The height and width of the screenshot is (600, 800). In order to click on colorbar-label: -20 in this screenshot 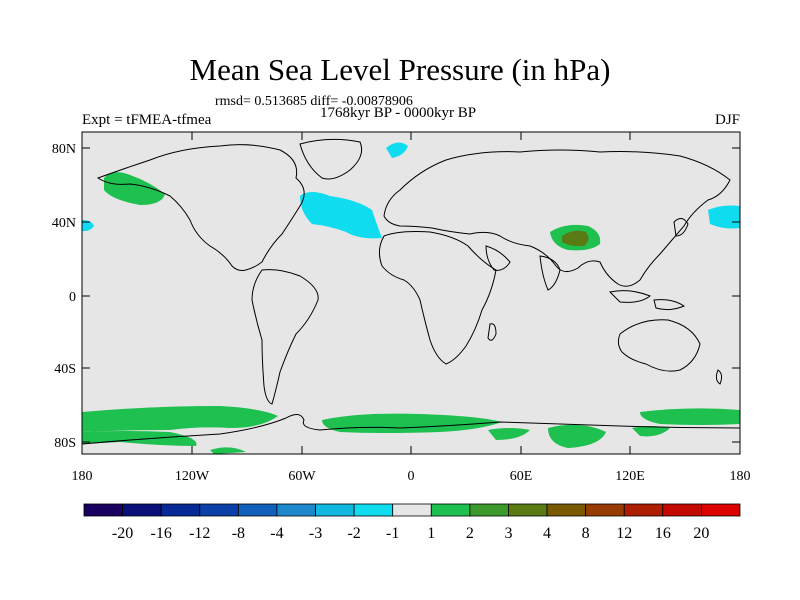, I will do `click(122, 533)`.